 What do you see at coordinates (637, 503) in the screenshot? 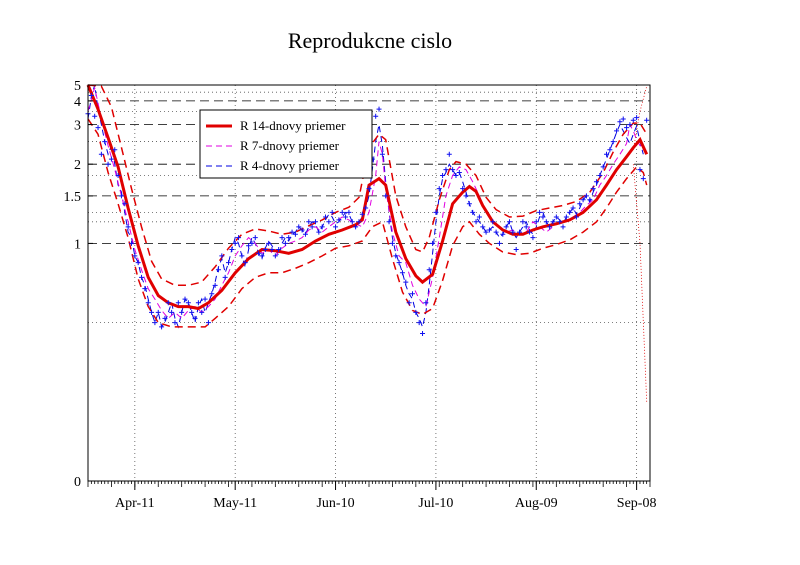
I see `x-tick-label: Sep-08` at bounding box center [637, 503].